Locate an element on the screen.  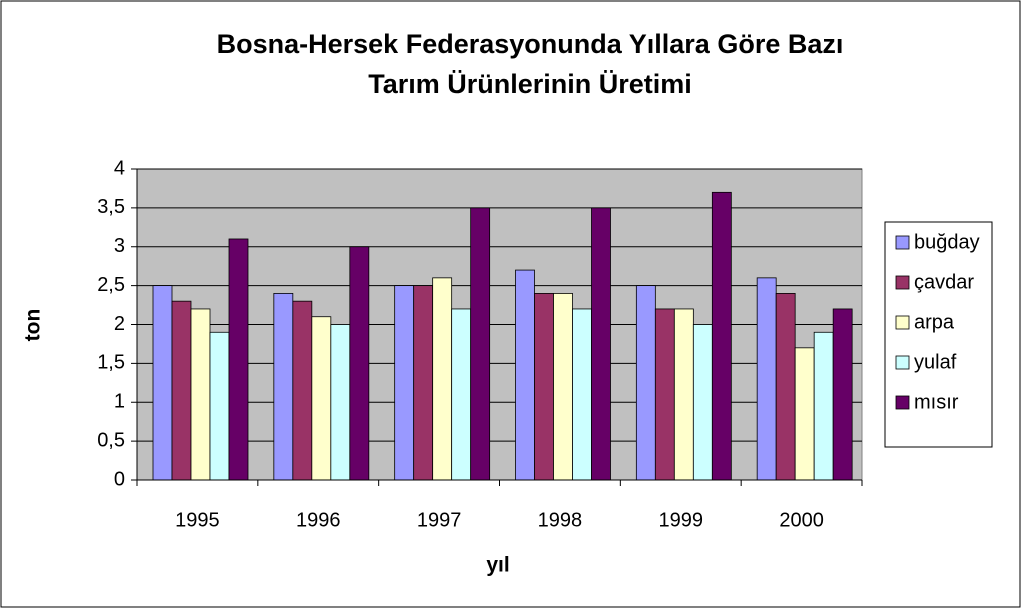
y-tick-label: 2 is located at coordinates (119, 324).